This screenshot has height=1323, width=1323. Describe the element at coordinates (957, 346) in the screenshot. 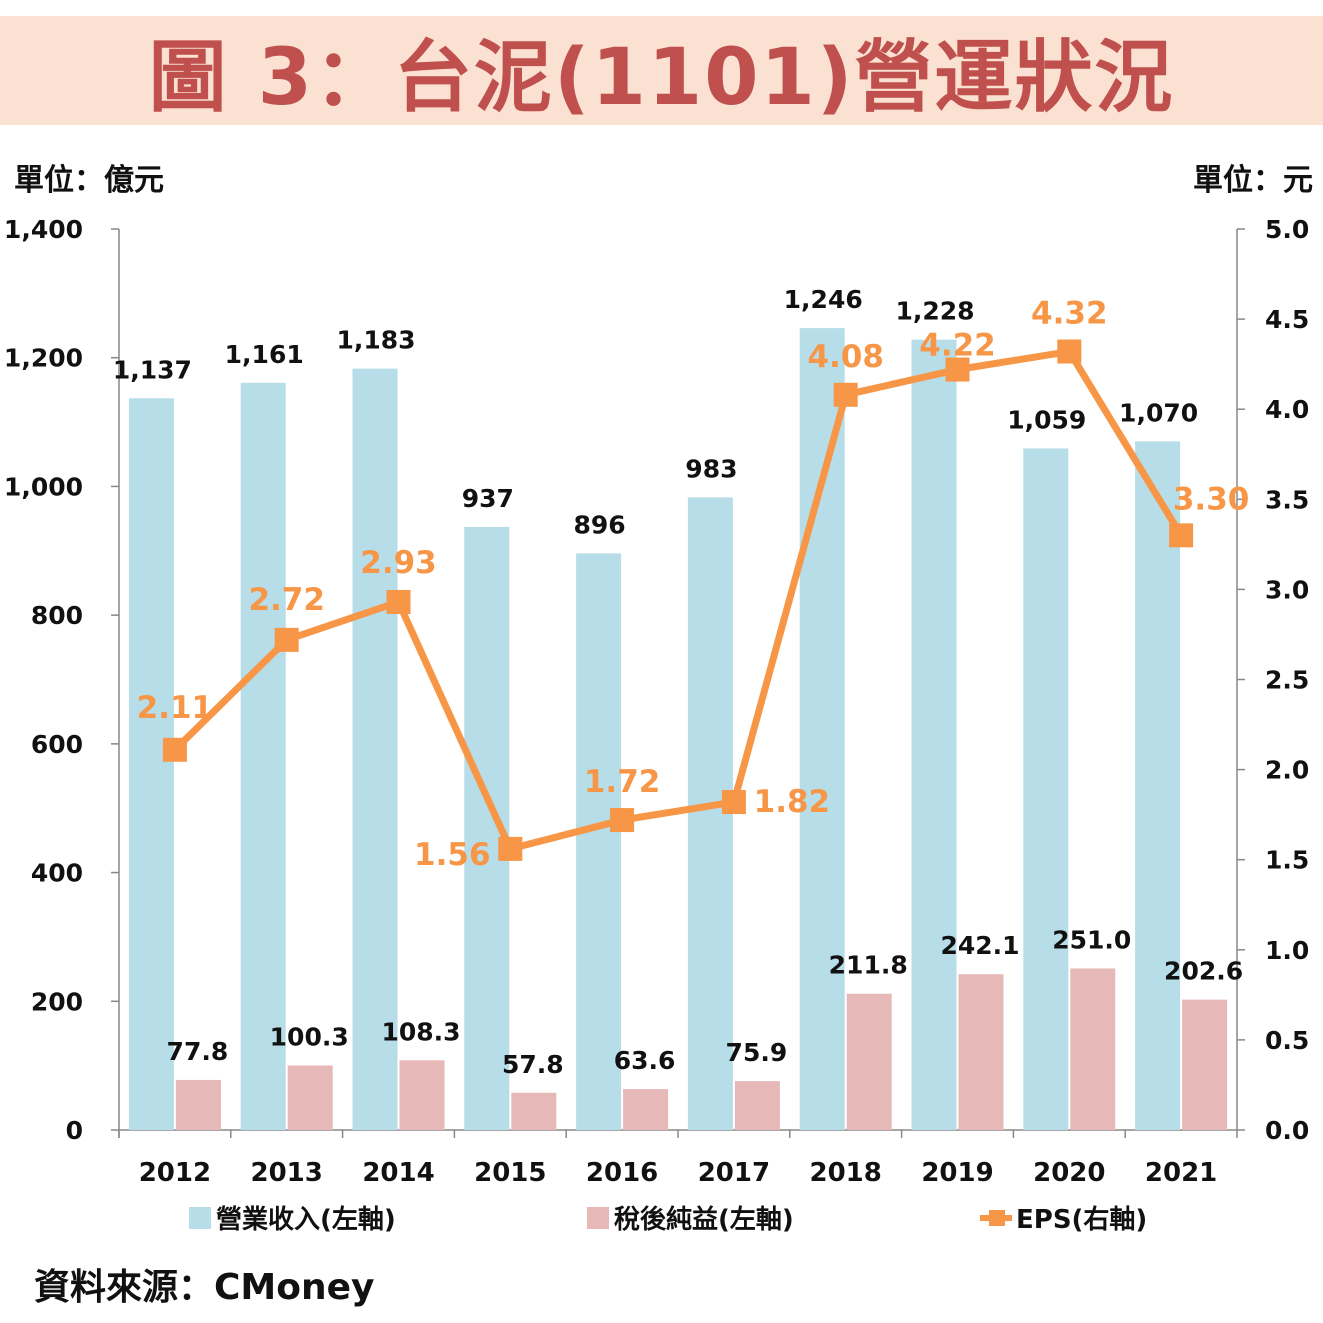

I see `eps-data-label: 4.22` at that location.